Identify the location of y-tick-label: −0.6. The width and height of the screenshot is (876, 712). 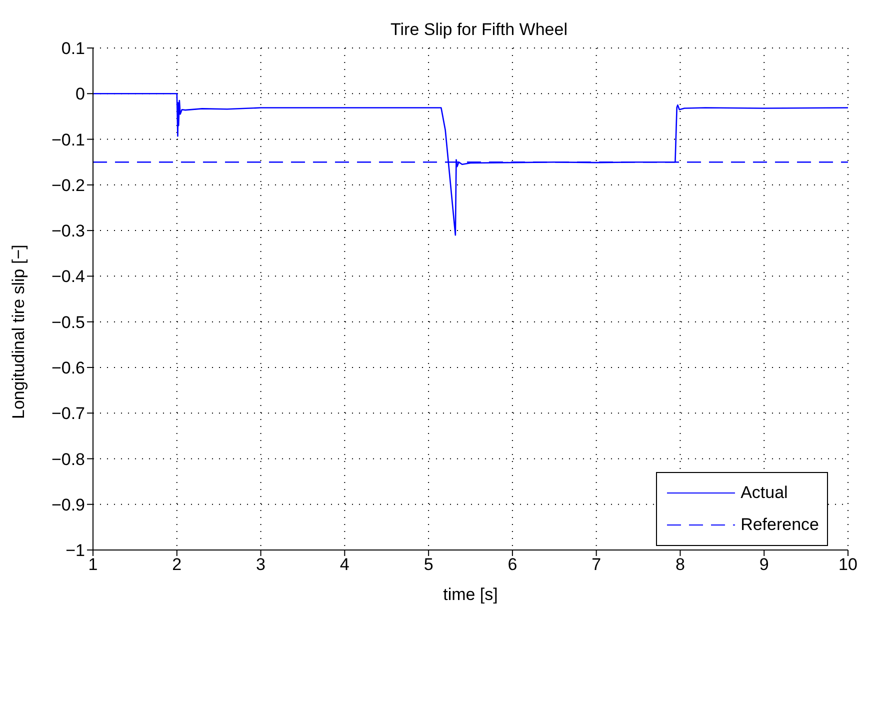
(68, 368).